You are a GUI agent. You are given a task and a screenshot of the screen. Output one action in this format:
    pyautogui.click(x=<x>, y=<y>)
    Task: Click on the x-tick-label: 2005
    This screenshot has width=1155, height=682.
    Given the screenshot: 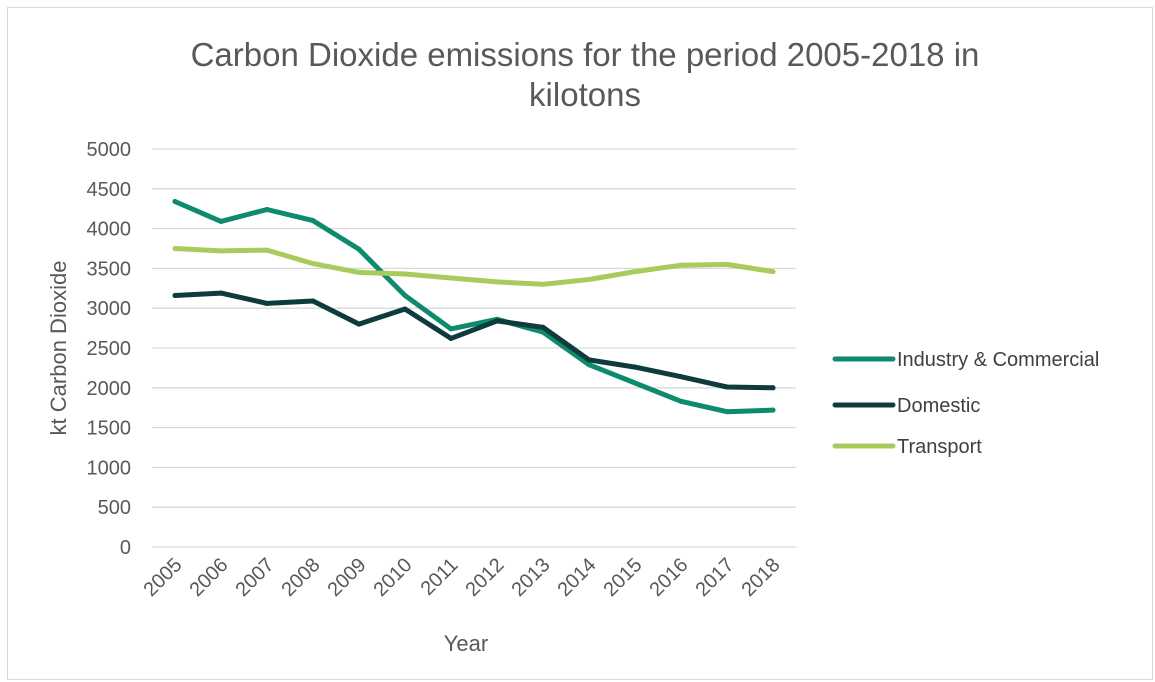 What is the action you would take?
    pyautogui.click(x=163, y=577)
    